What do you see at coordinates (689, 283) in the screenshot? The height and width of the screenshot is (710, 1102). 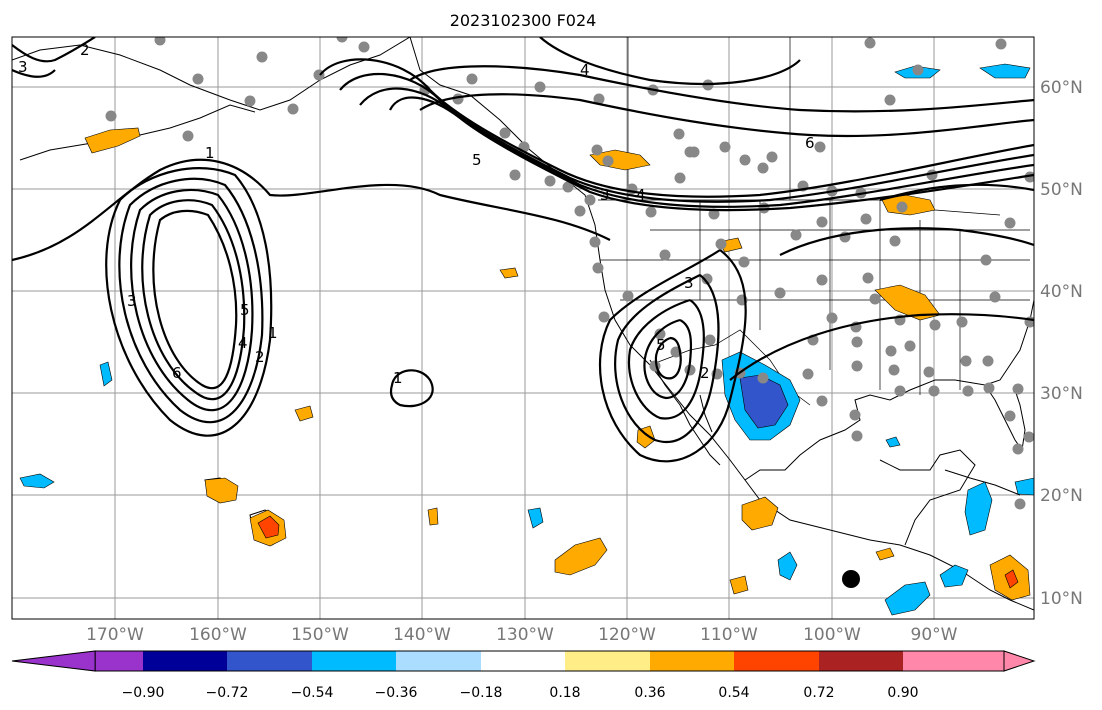 I see `contour-label-3d: 3` at bounding box center [689, 283].